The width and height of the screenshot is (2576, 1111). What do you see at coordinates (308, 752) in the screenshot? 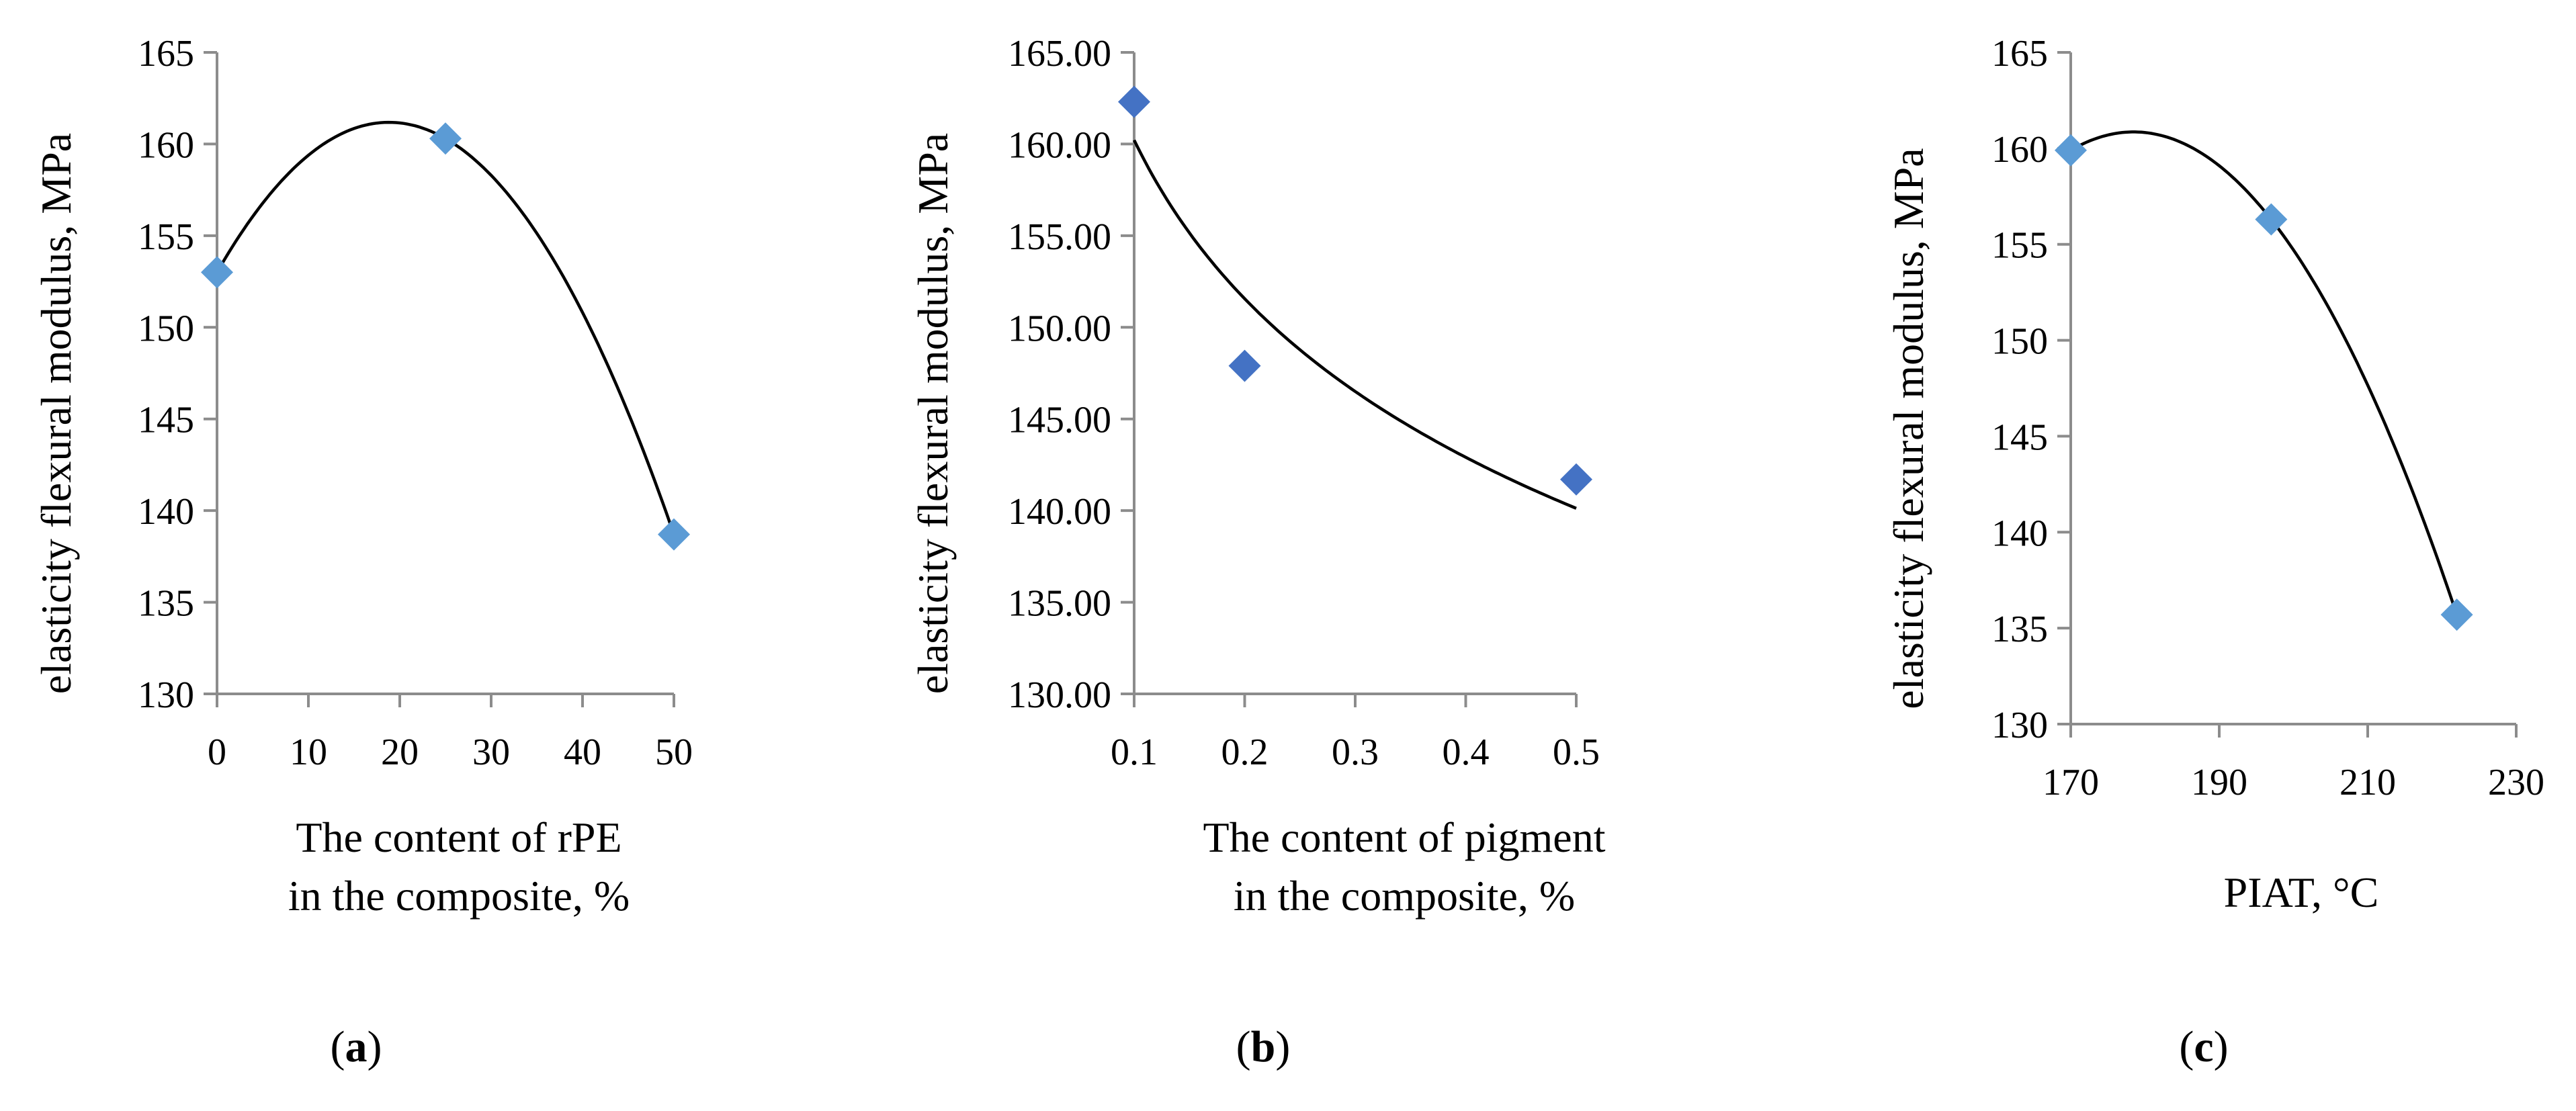
I see `x-tick-label: 10` at bounding box center [308, 752].